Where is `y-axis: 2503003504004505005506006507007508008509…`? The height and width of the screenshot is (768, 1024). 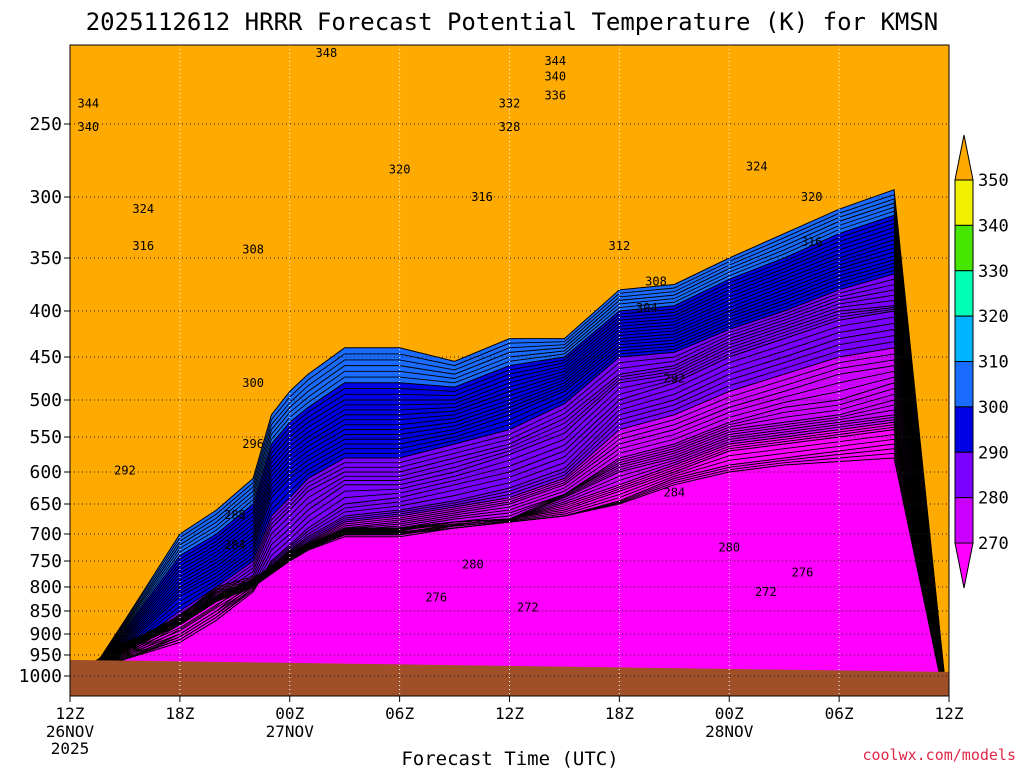
y-axis: 2503003504004505005506006507007508008509… is located at coordinates (44, 400).